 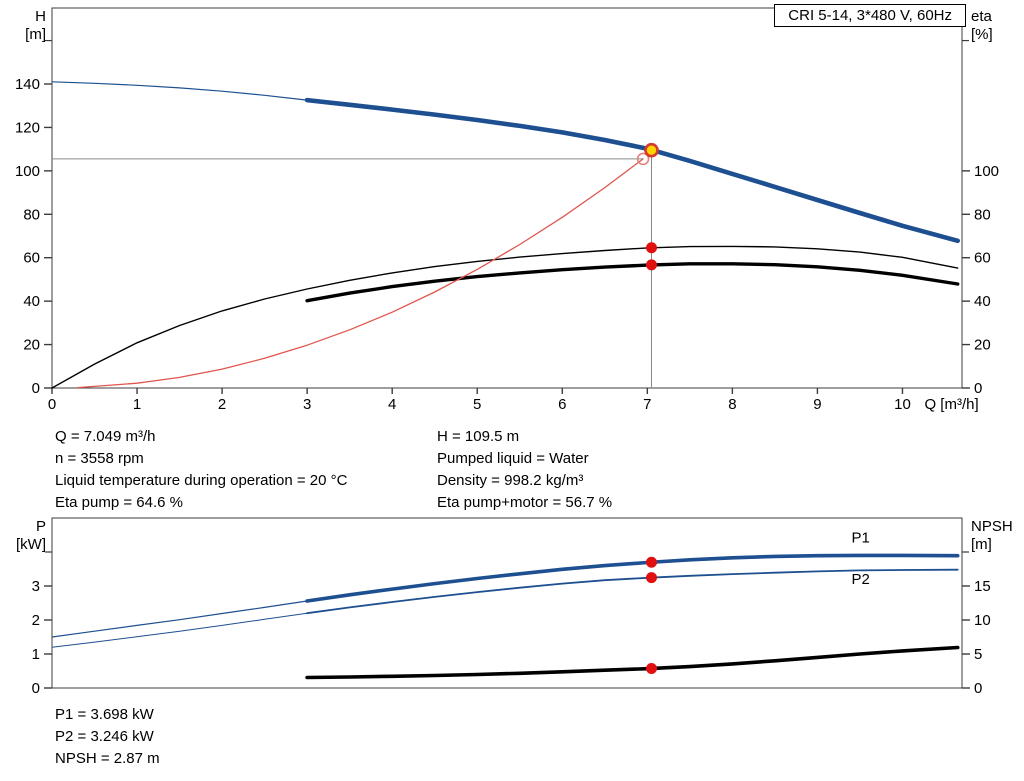 I want to click on eta-pump-motor-curve, so click(x=632, y=282).